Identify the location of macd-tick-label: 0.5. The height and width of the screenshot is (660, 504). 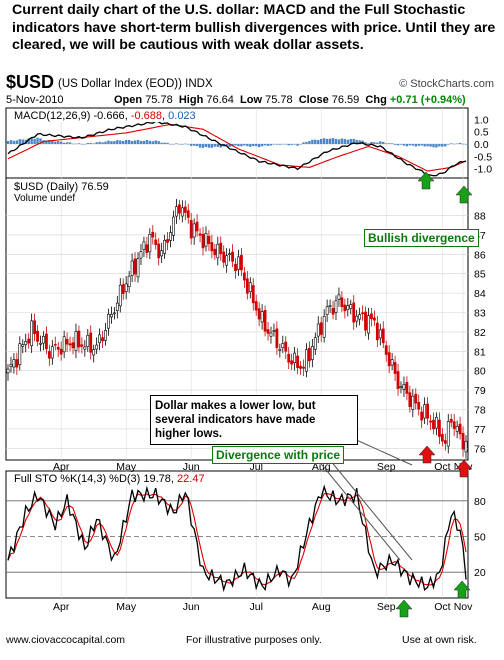
(481, 133).